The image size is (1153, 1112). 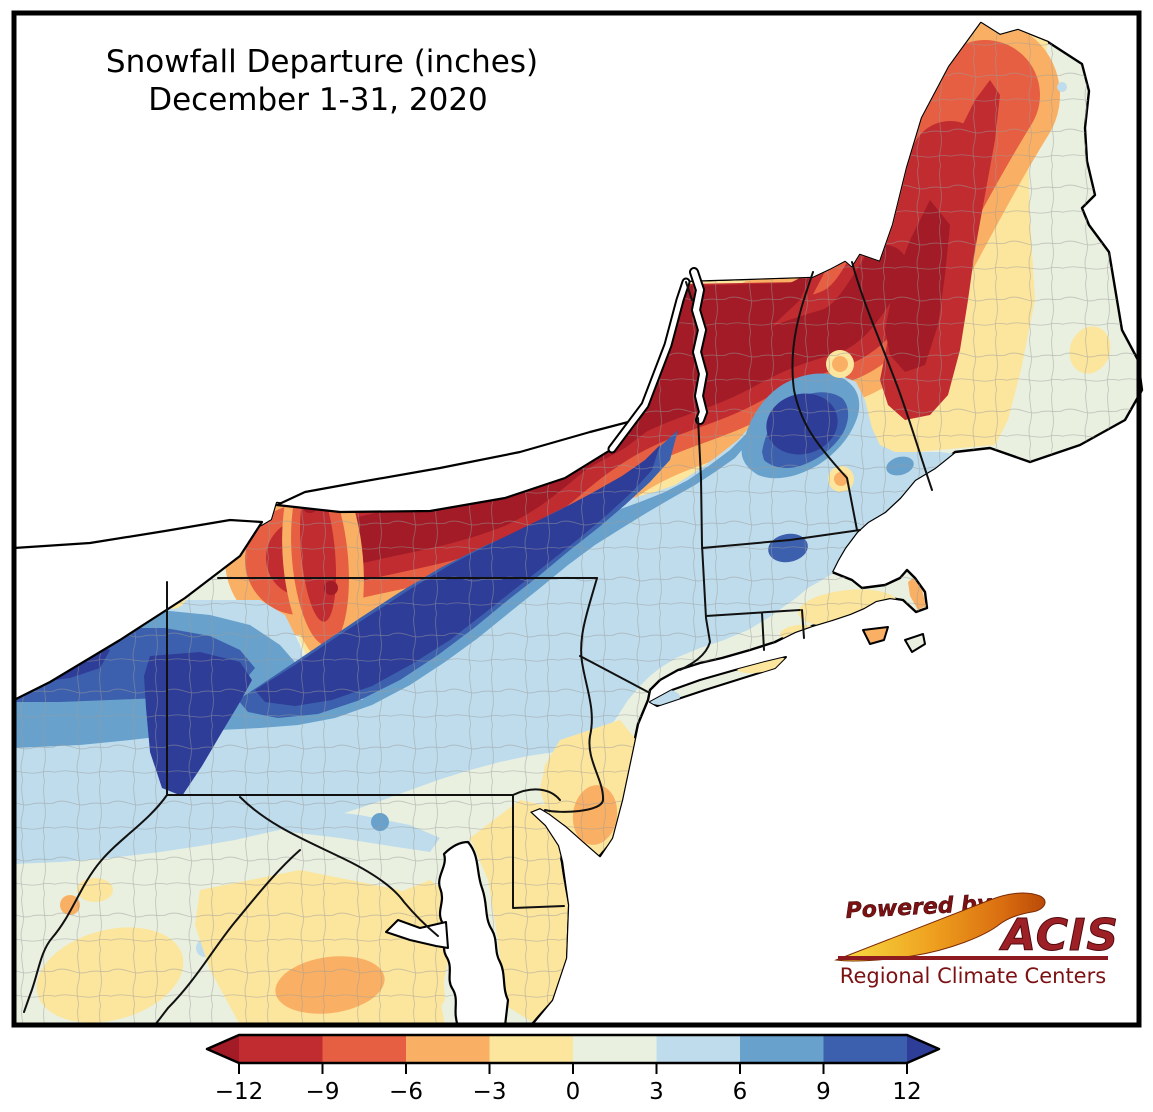 What do you see at coordinates (138, 610) in the screenshot?
I see `lake-erie` at bounding box center [138, 610].